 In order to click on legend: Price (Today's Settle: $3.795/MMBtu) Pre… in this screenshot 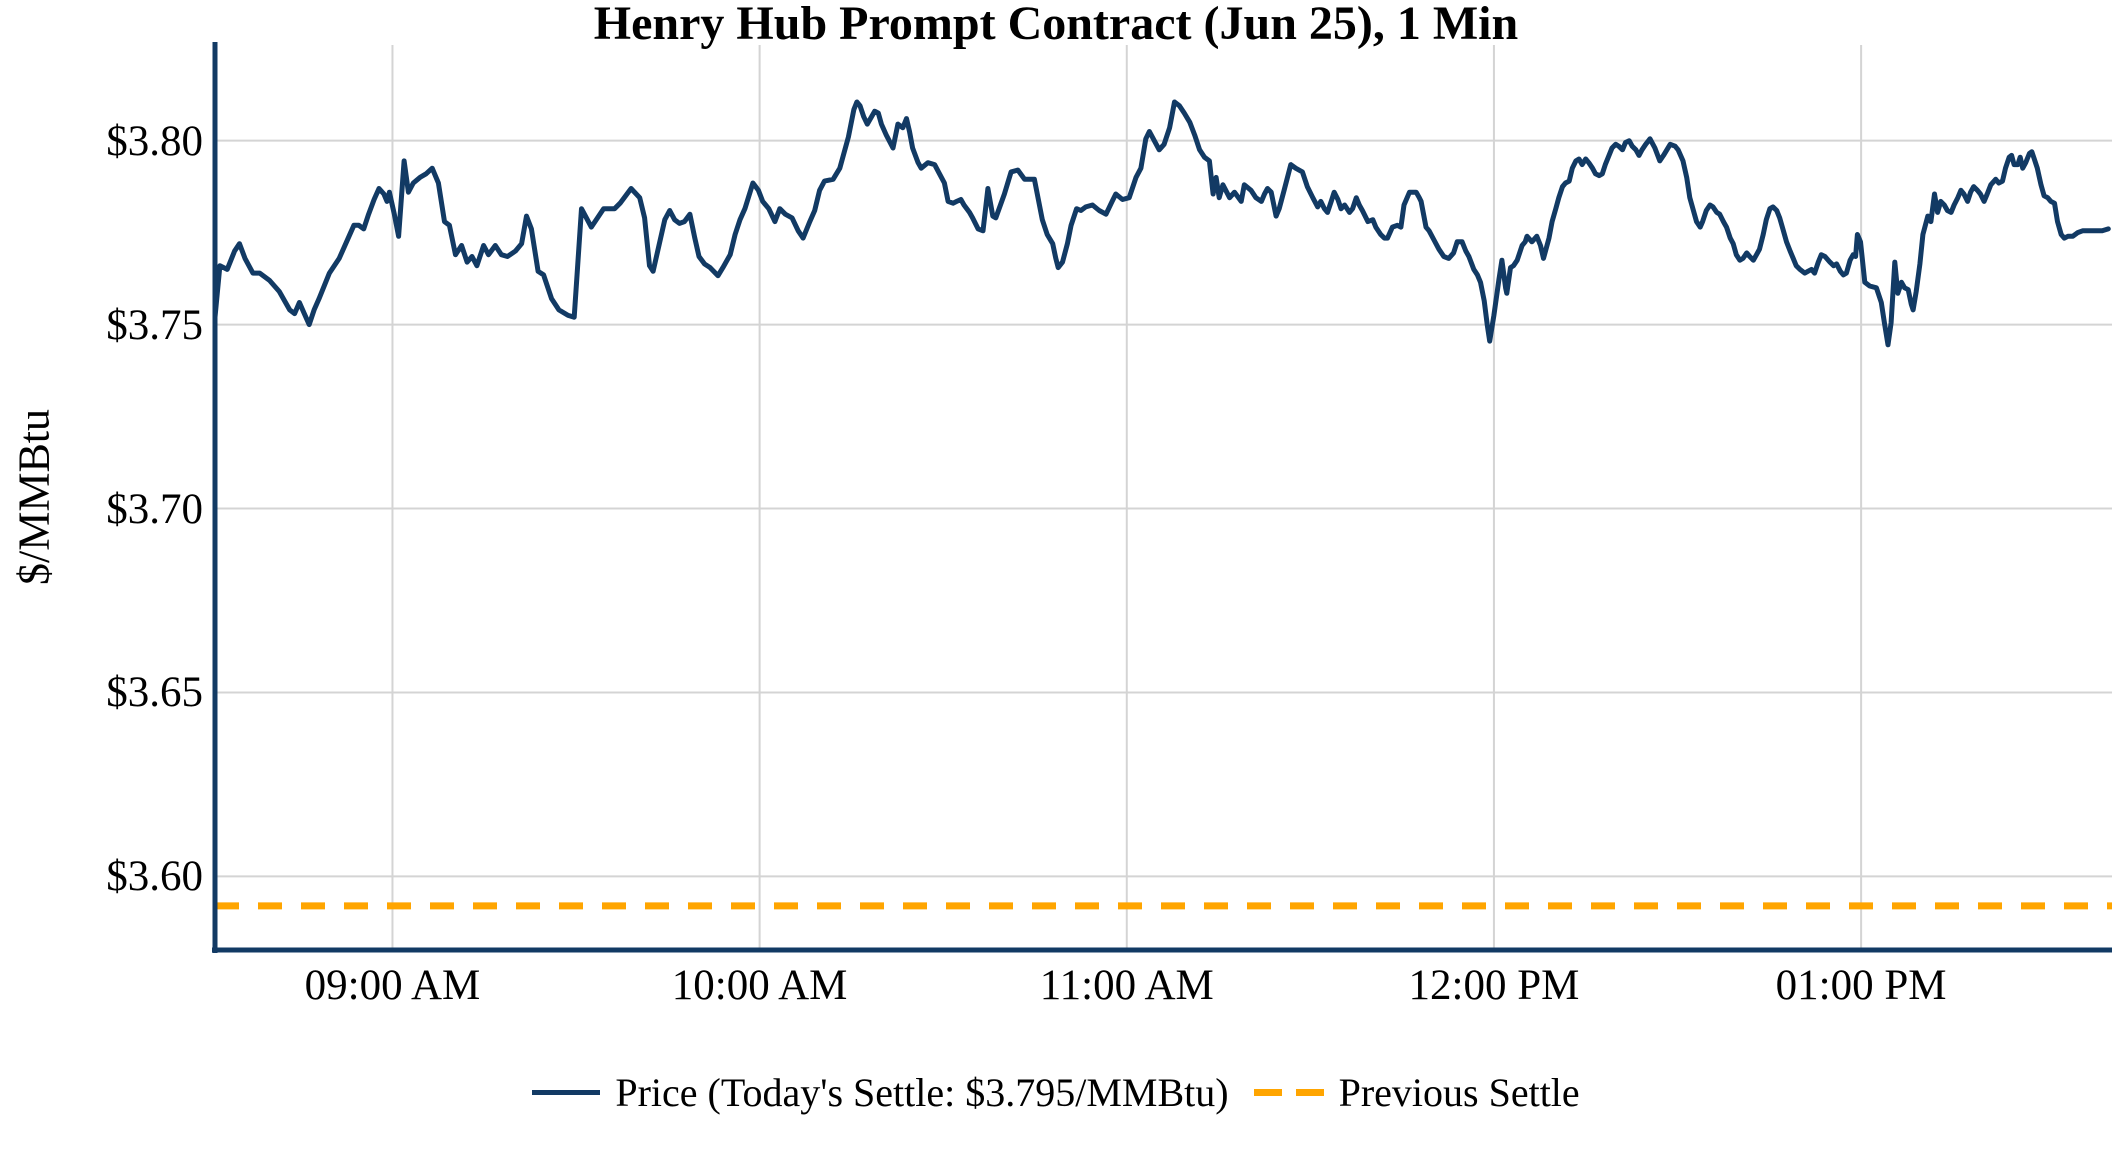, I will do `click(1056, 1092)`.